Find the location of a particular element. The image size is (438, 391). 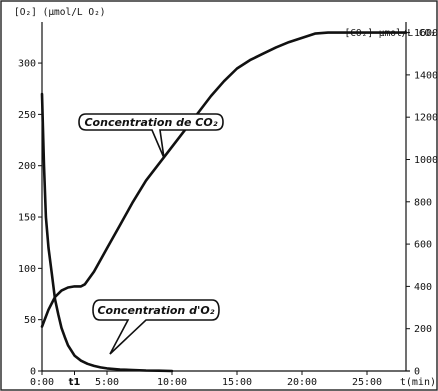

y-right-tick-label: 400 is located at coordinates (423, 287).